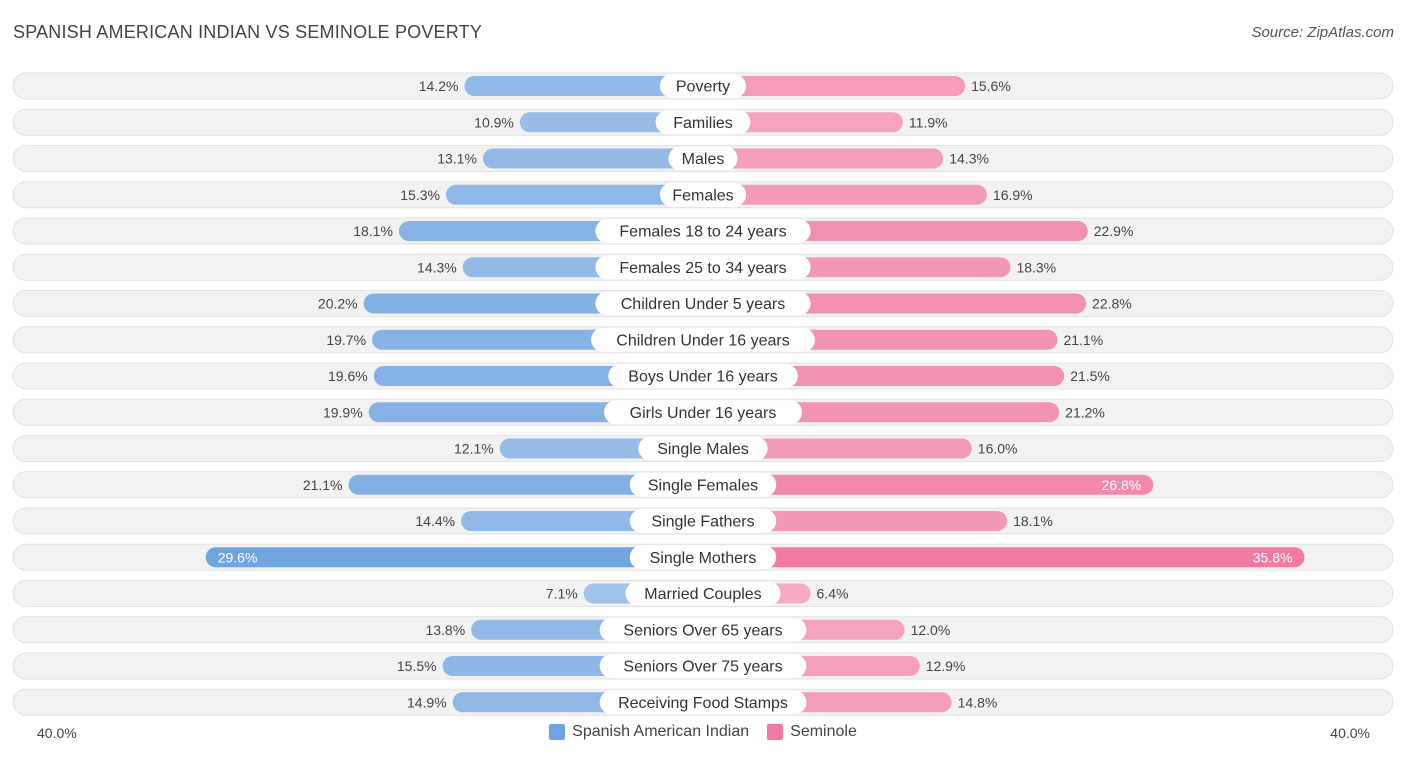 The width and height of the screenshot is (1406, 758). I want to click on category-label-children-under-5-years: Children Under 5 years, so click(703, 304).